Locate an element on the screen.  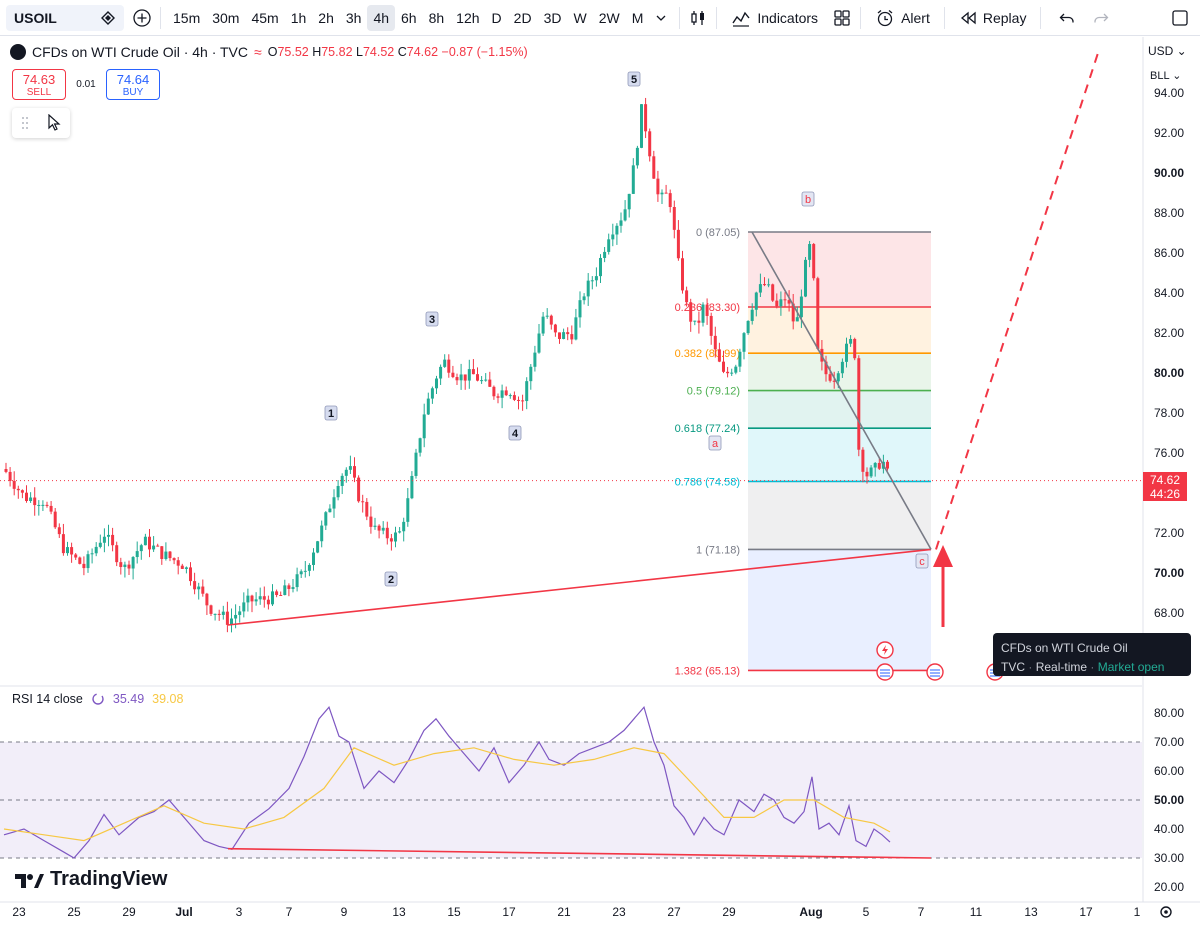
cursor-arrow-icon is located at coordinates (54, 123).